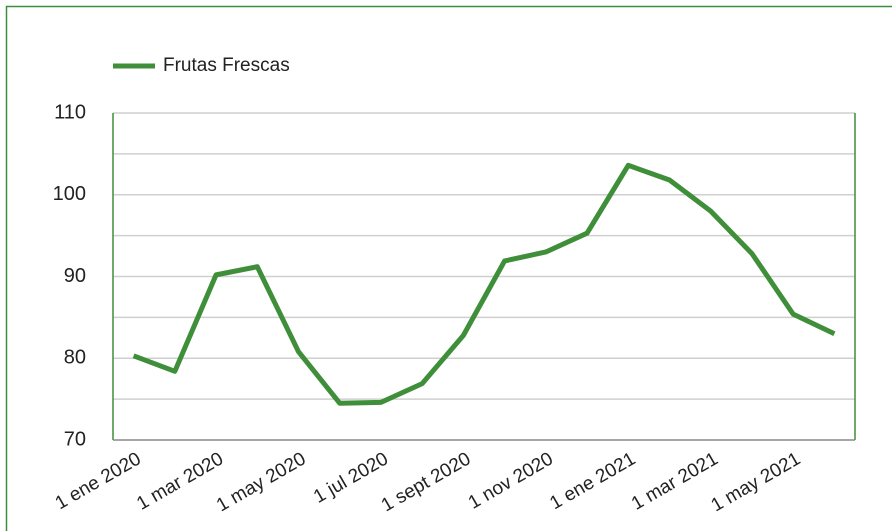  I want to click on y-tick-label: 70, so click(75, 439).